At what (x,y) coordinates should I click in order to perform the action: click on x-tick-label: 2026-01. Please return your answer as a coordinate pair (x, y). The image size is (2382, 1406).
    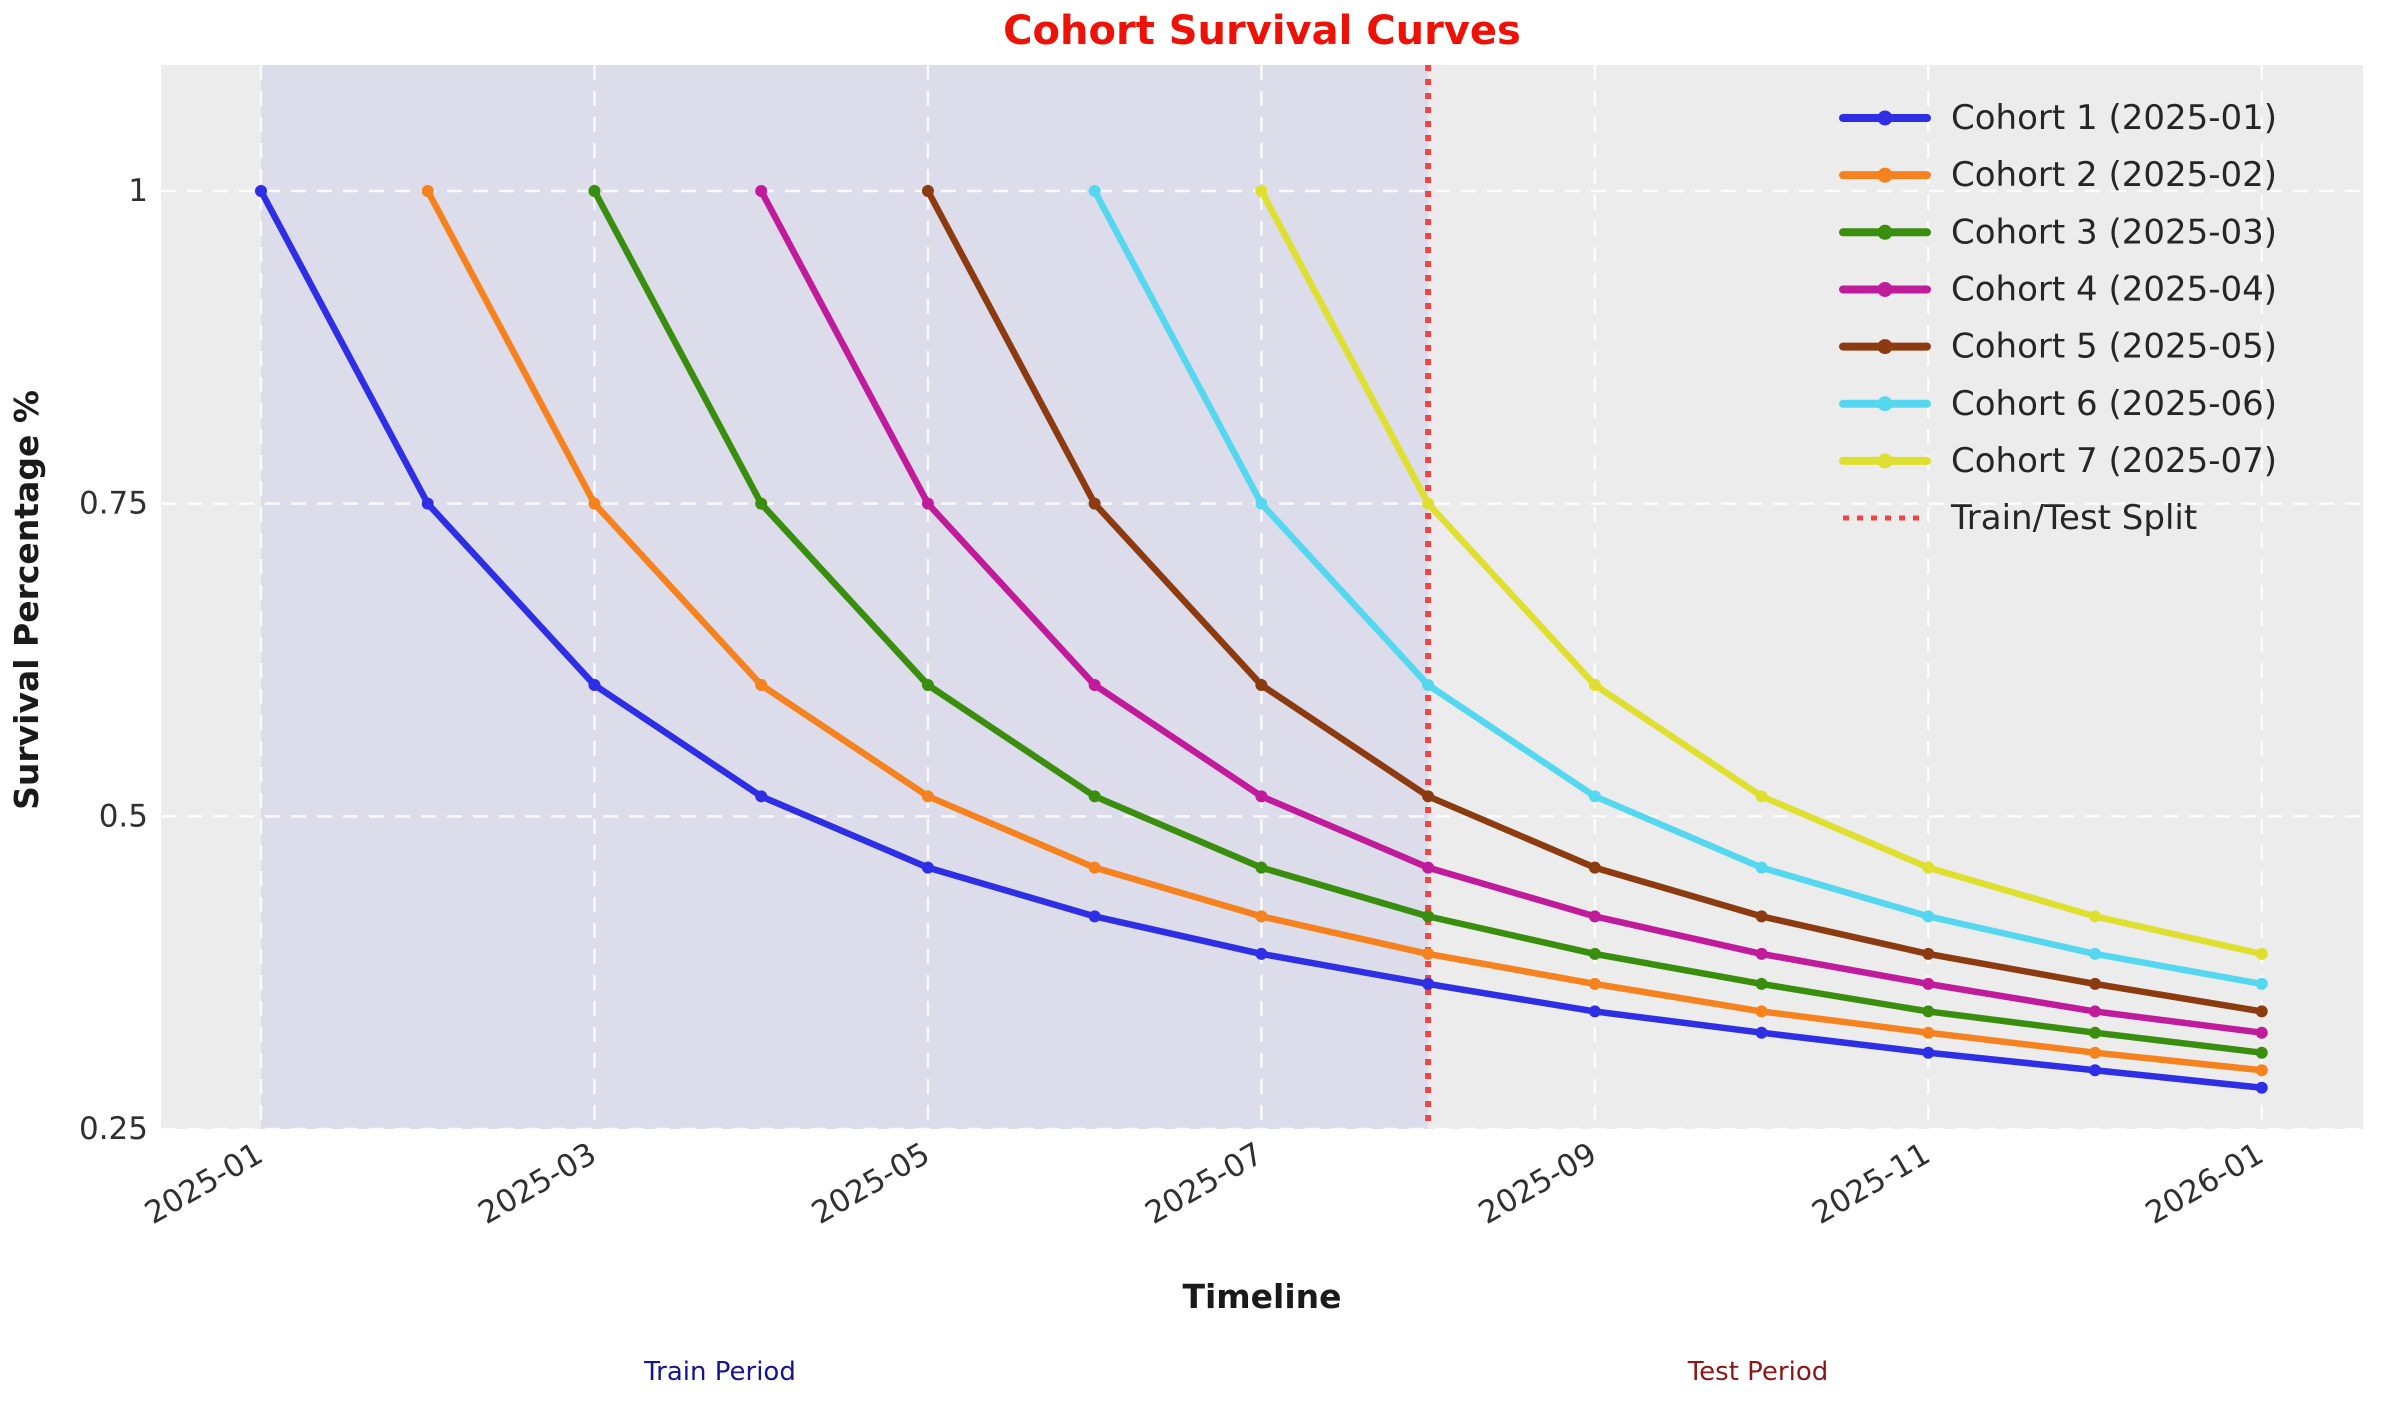
    Looking at the image, I should click on (2205, 1184).